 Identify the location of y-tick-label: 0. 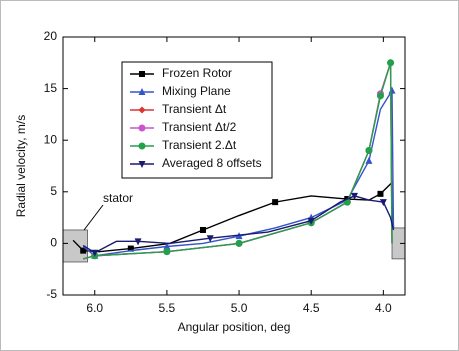
(53, 243).